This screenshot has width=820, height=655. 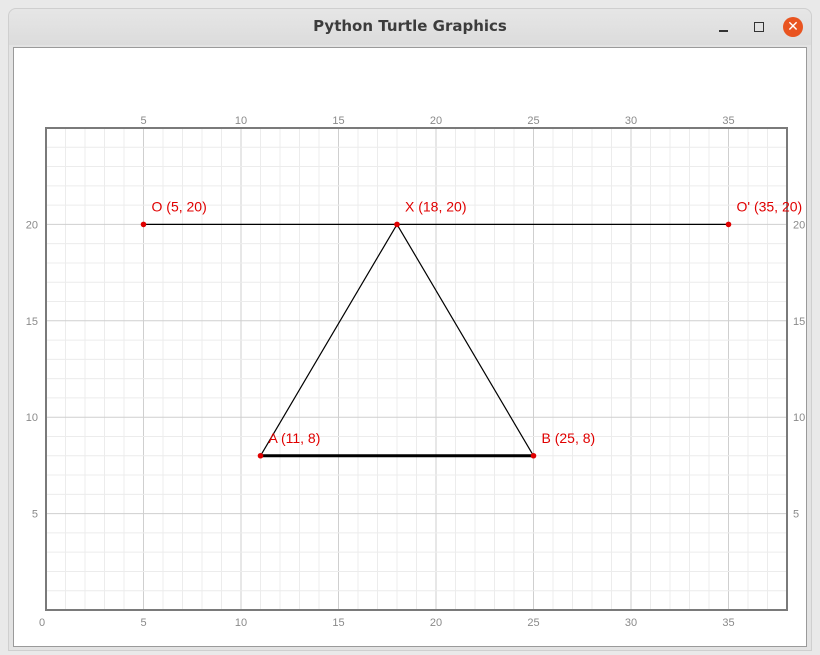 I want to click on window-title: Python Turtle Graphics, so click(x=410, y=26).